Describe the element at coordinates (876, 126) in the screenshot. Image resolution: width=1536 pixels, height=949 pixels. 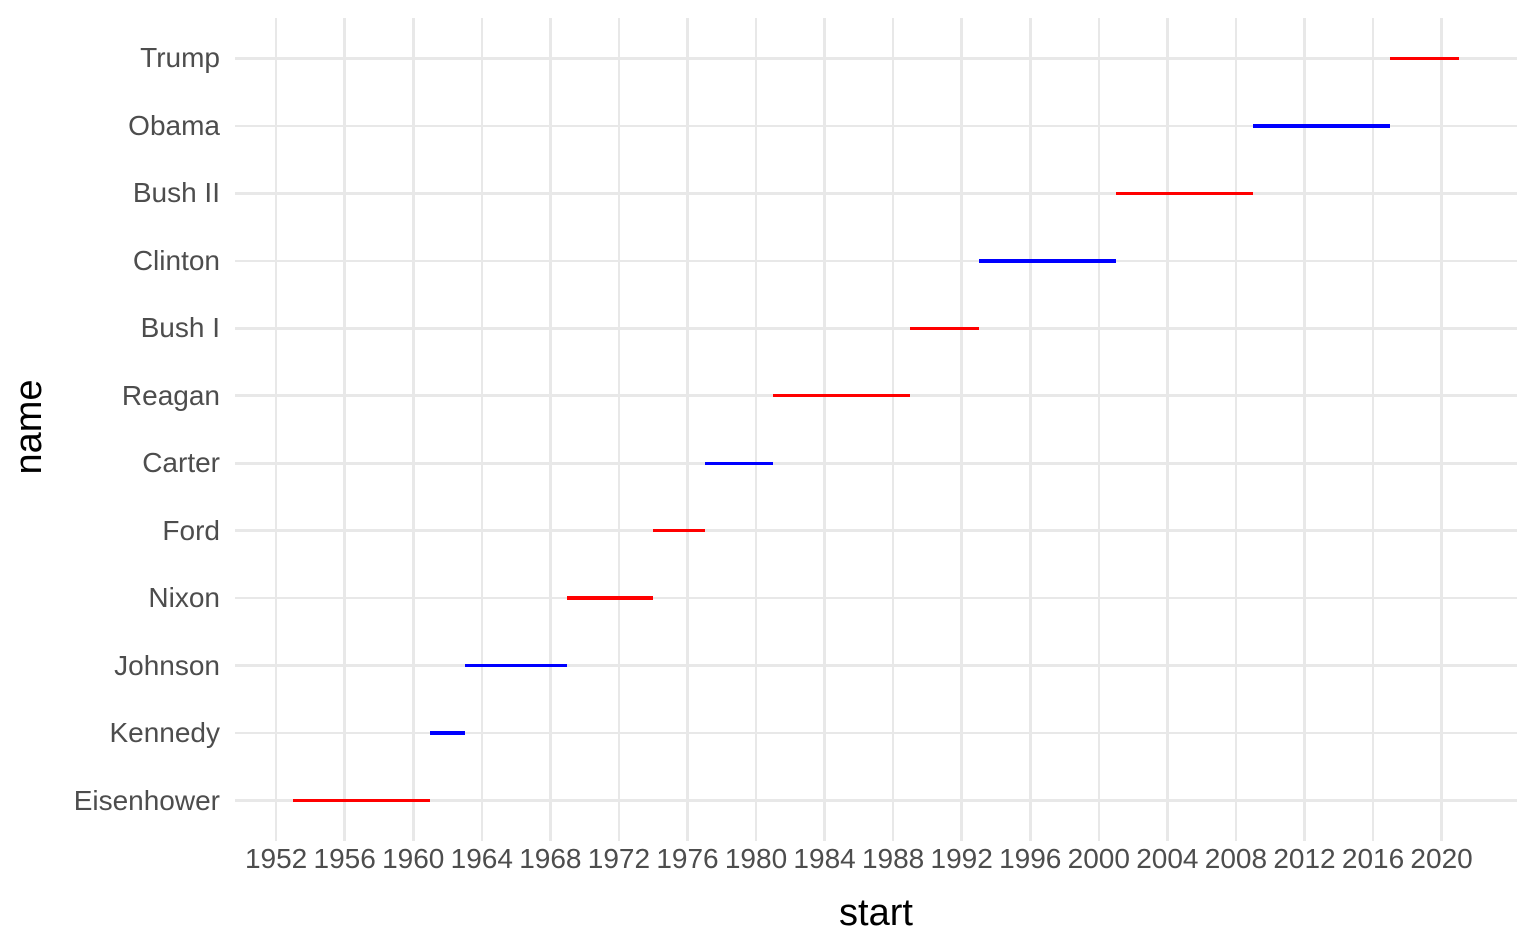
I see `y-gridline-obama` at that location.